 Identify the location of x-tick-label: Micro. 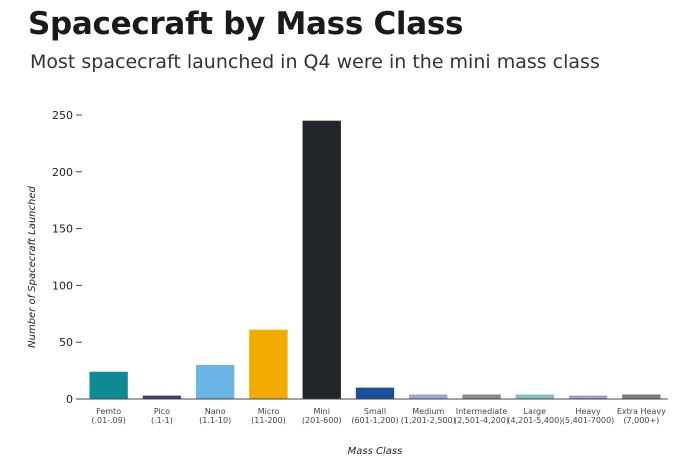
(269, 411).